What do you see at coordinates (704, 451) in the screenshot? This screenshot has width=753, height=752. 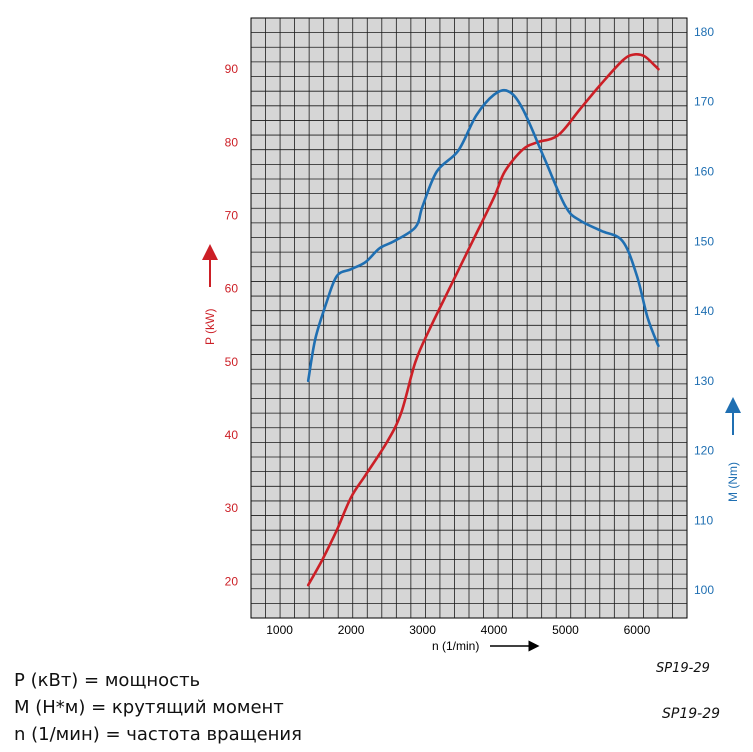 I see `torque-tick-label: 120` at bounding box center [704, 451].